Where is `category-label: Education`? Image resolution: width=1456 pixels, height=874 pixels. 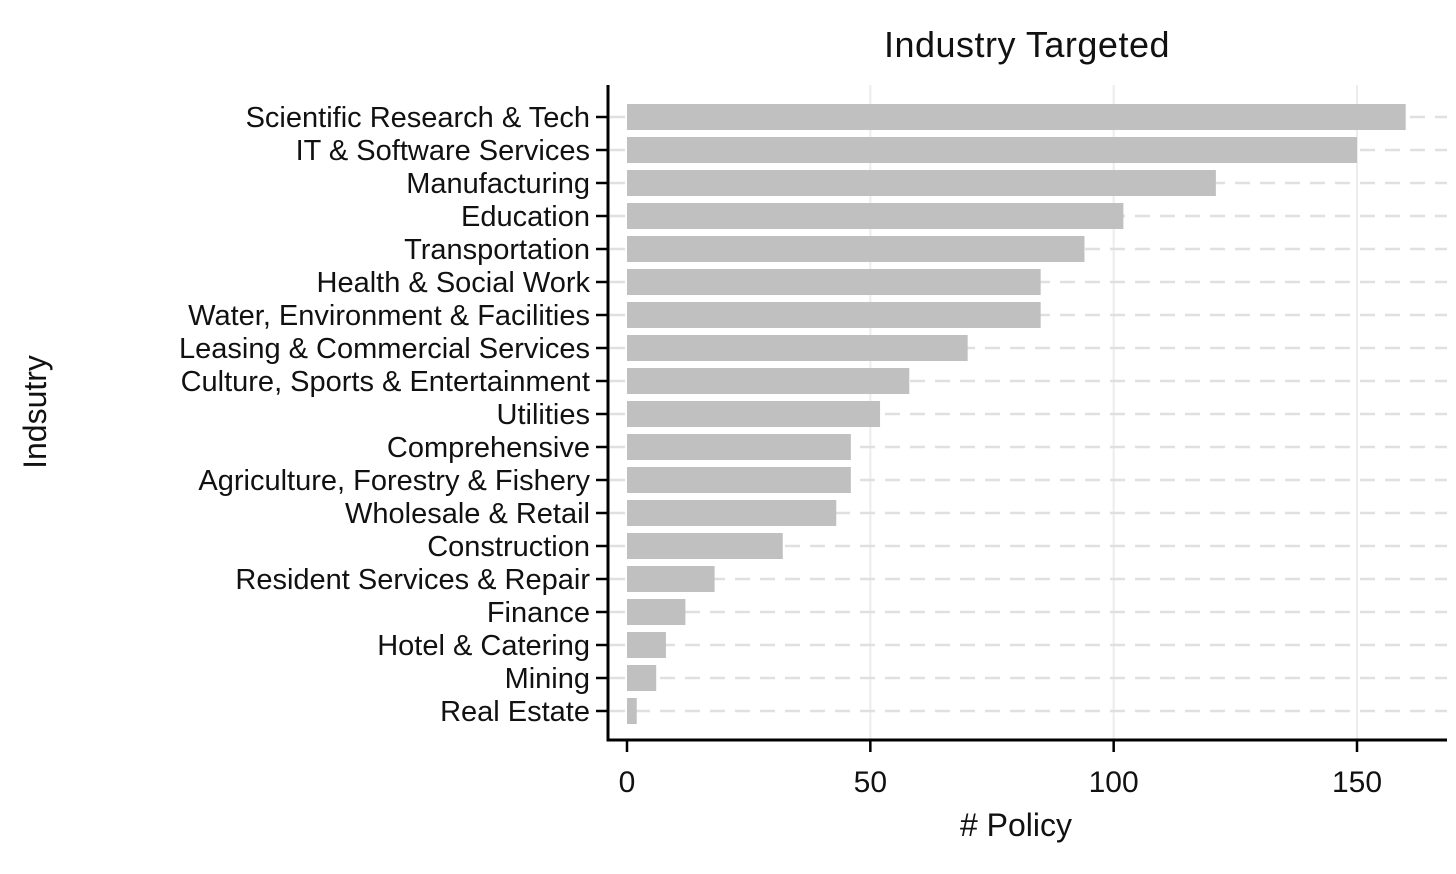
category-label: Education is located at coordinates (525, 217).